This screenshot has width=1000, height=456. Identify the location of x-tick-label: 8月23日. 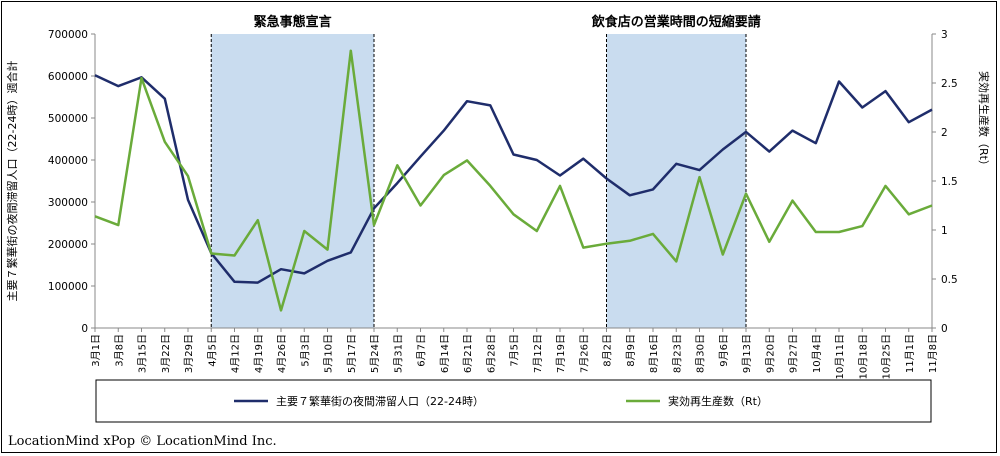
(677, 353).